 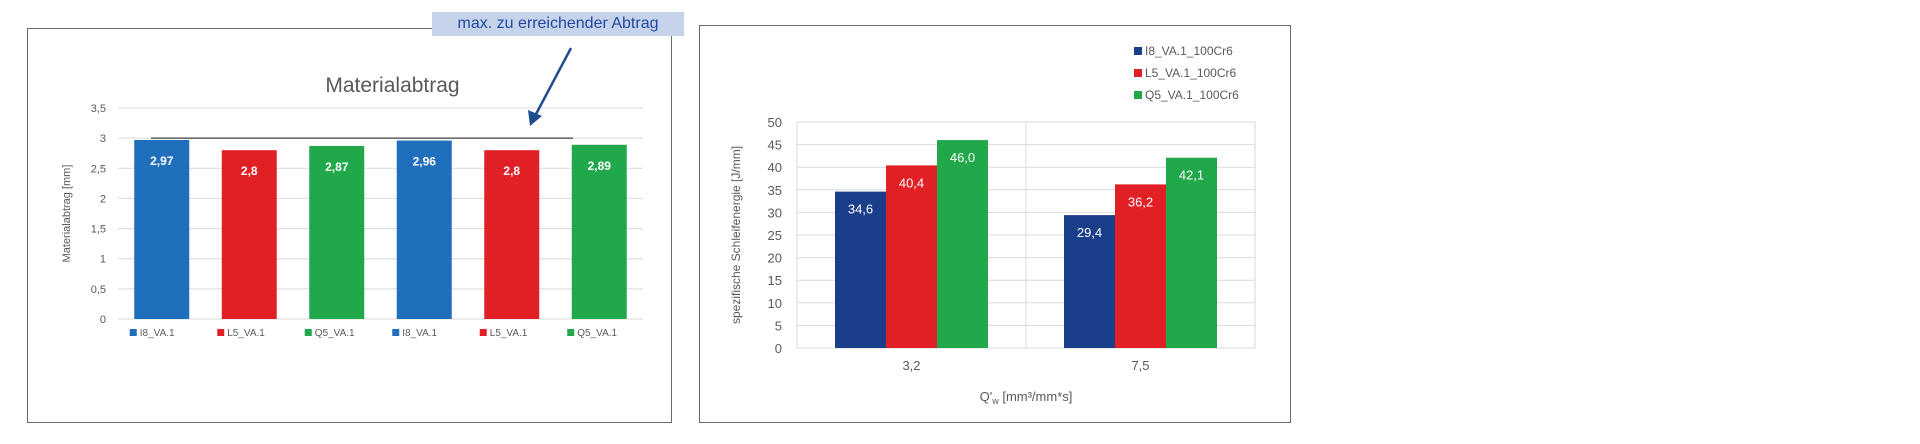 What do you see at coordinates (1191, 73) in the screenshot?
I see `legend-label: L5_VA.1_100Cr6` at bounding box center [1191, 73].